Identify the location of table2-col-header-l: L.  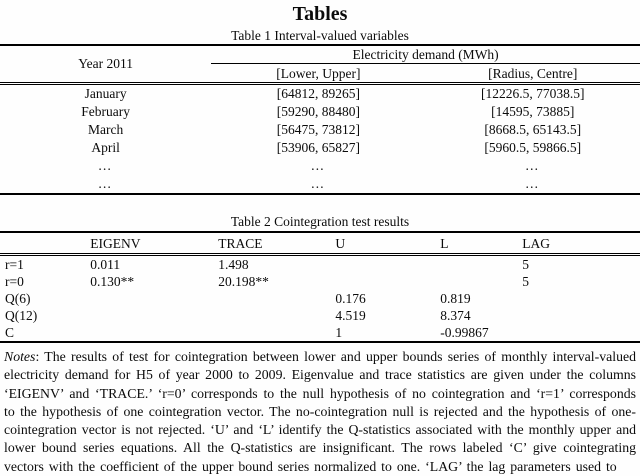
(444, 243).